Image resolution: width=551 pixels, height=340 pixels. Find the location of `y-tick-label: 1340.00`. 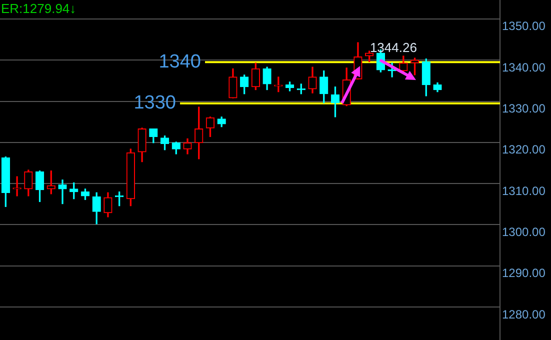

y-tick-label: 1340.00 is located at coordinates (524, 67).